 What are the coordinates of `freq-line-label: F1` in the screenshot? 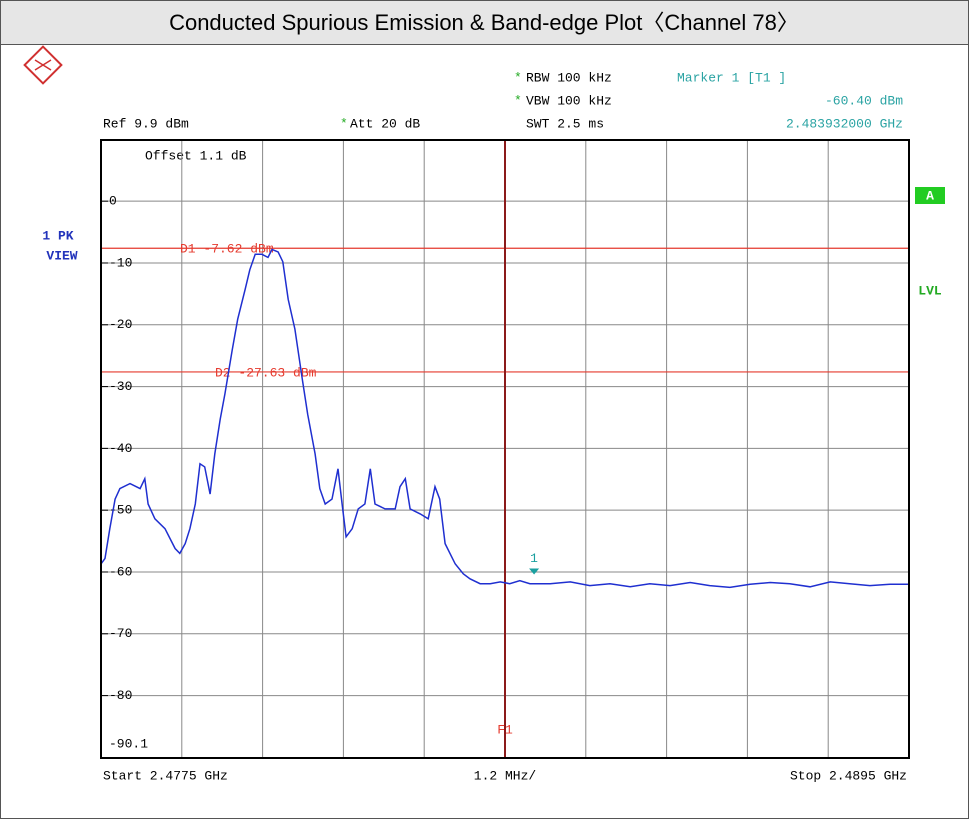 It's located at (505, 729).